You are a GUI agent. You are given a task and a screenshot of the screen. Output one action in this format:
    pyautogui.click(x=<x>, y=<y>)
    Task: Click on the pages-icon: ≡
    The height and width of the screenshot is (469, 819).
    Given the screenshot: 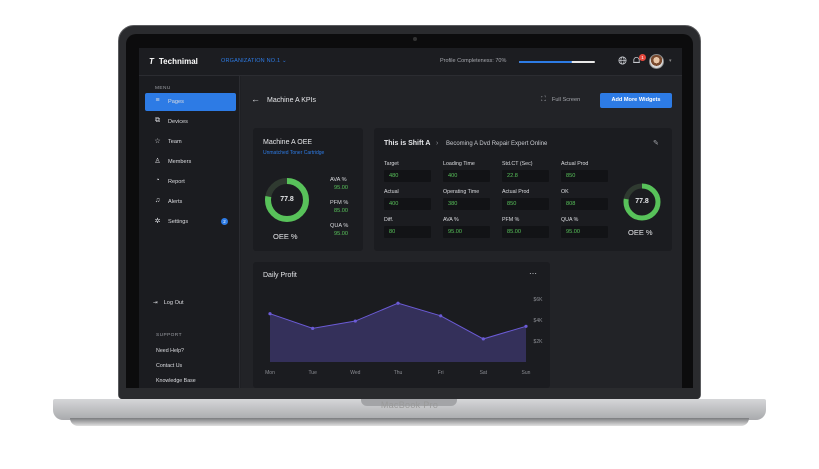 What is the action you would take?
    pyautogui.click(x=157, y=100)
    